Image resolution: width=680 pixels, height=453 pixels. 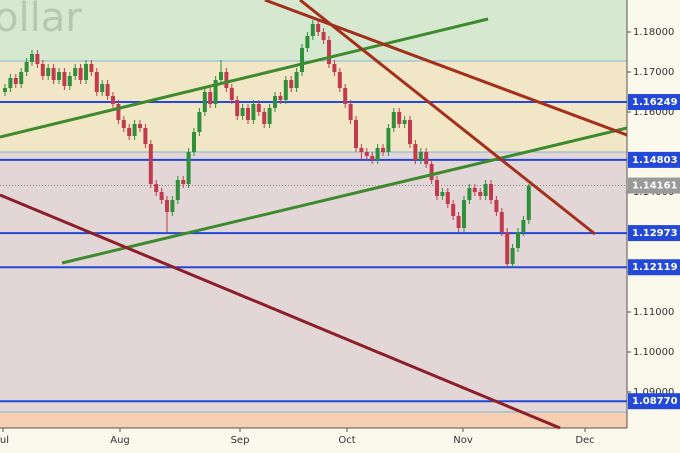 I want to click on y-tick-label: 1.17000, so click(x=653, y=72).